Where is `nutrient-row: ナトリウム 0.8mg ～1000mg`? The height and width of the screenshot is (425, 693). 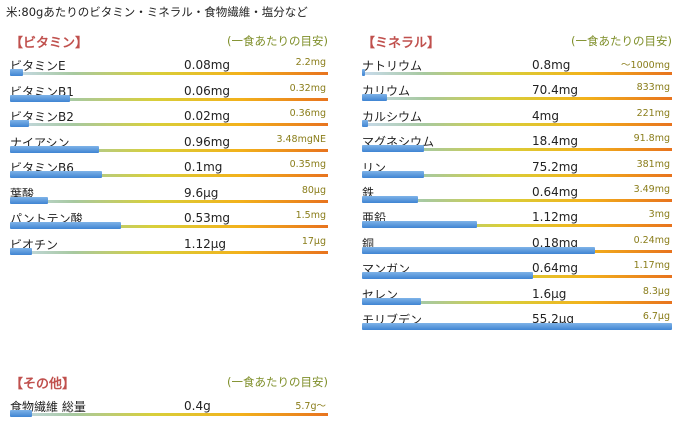
nutrient-row: ナトリウム 0.8mg ～1000mg is located at coordinates (517, 64).